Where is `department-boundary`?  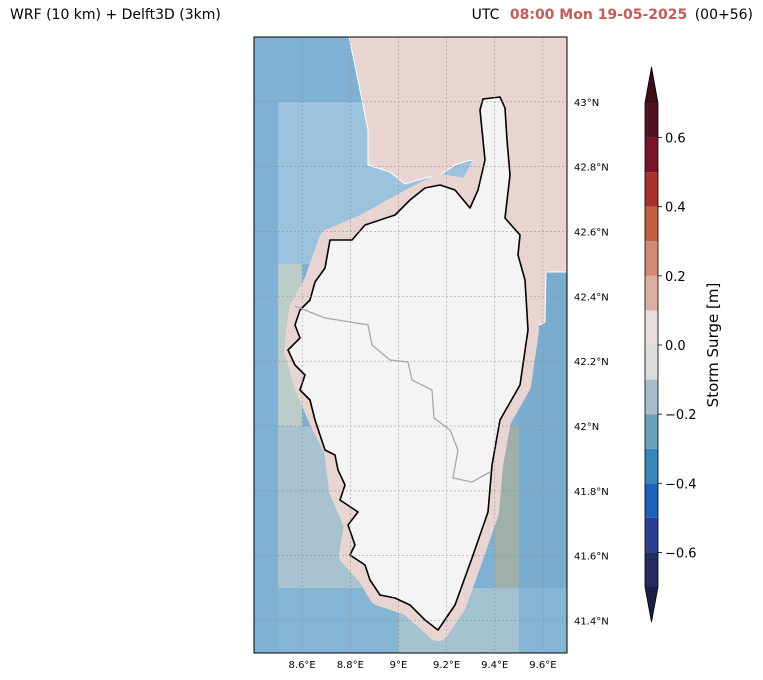
department-boundary is located at coordinates (392, 394).